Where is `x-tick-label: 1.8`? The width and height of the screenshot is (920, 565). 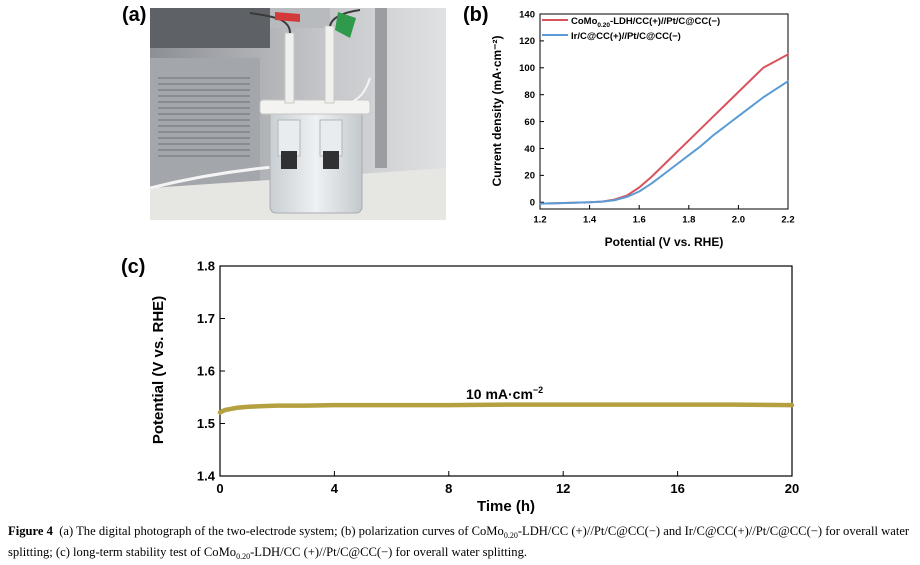 x-tick-label: 1.8 is located at coordinates (688, 220).